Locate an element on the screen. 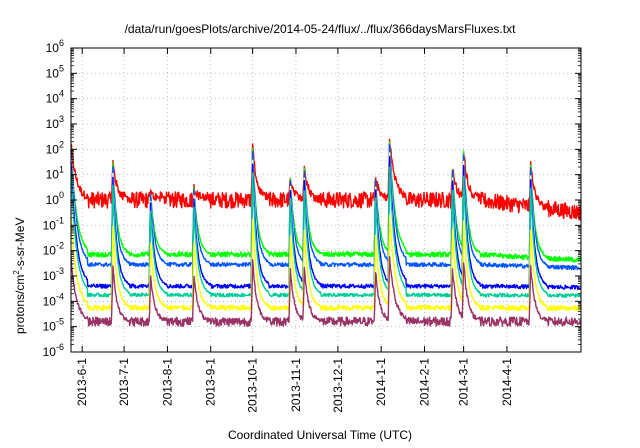 Image resolution: width=640 pixels, height=448 pixels. x-tick-label: 2013-8-1 is located at coordinates (167, 382).